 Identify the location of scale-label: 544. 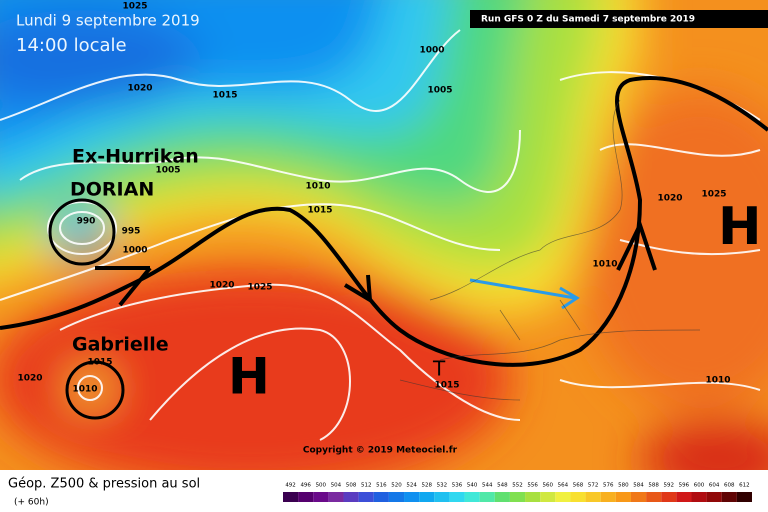
(487, 486).